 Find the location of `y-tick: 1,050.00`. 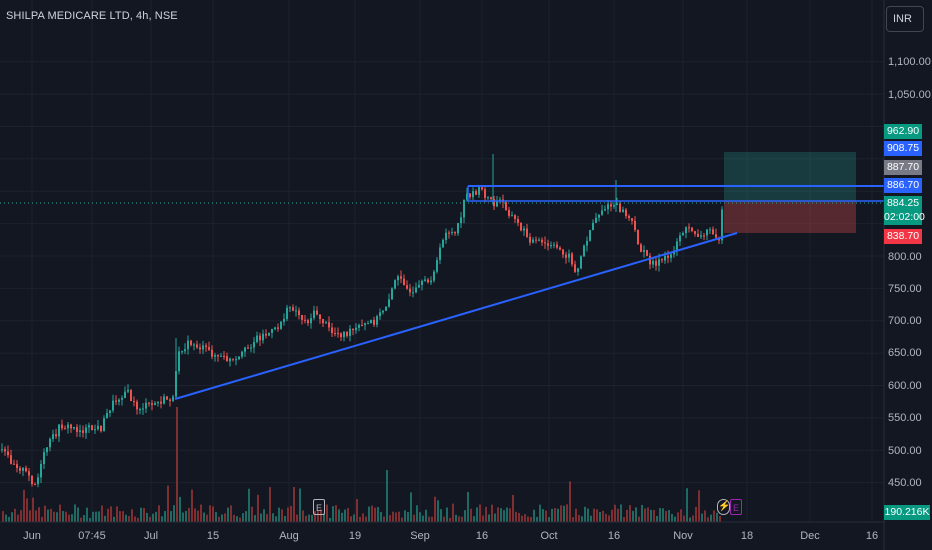

y-tick: 1,050.00 is located at coordinates (909, 95).